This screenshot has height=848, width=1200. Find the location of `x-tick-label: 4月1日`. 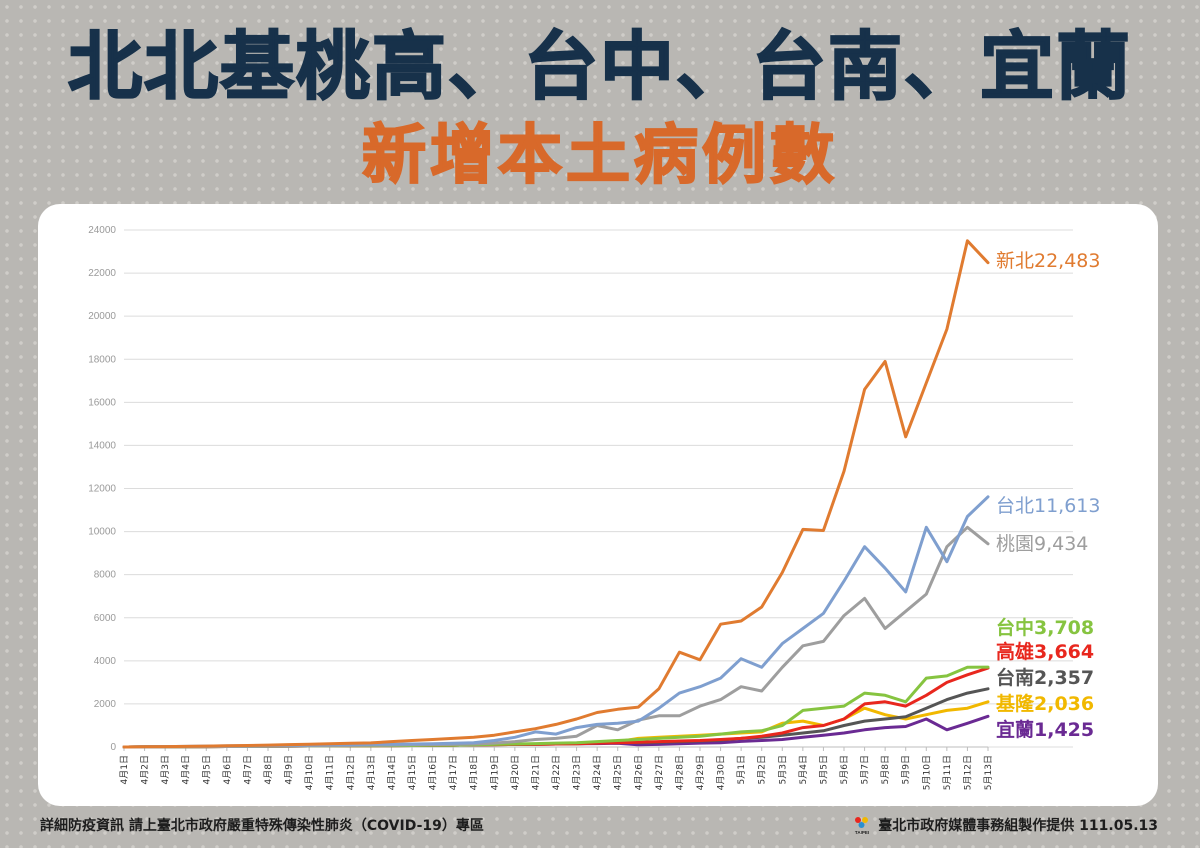

x-tick-label: 4月1日 is located at coordinates (124, 769).